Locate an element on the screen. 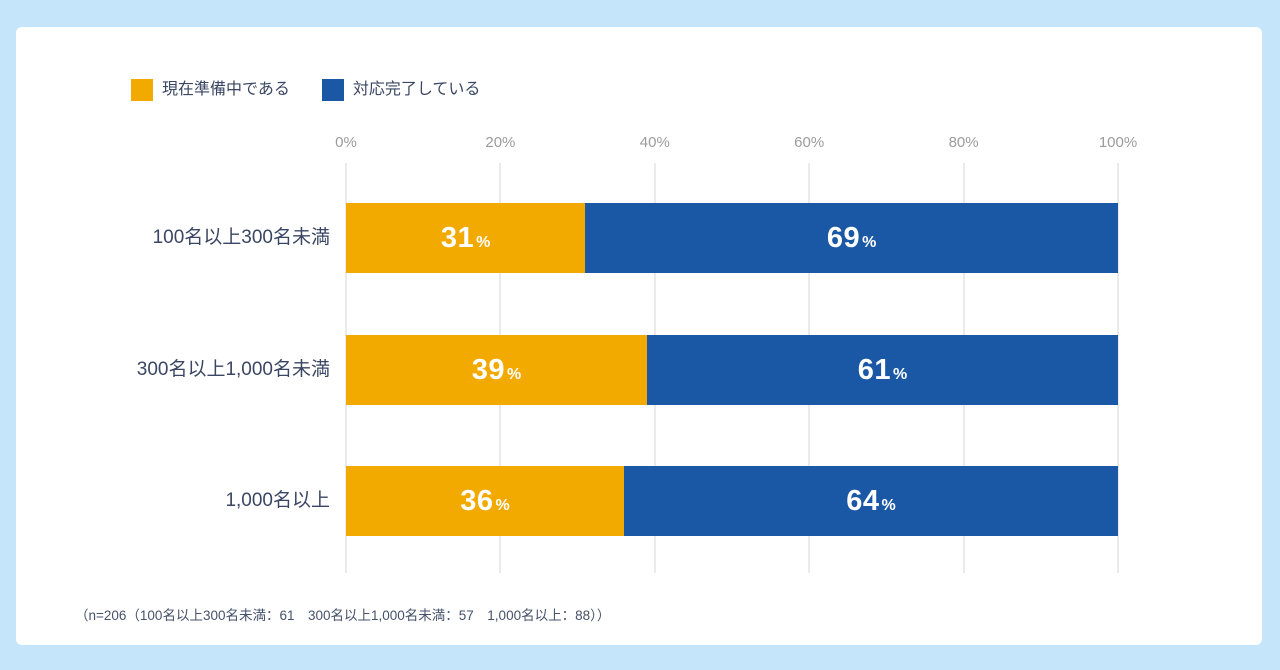 The image size is (1280, 670). x-tick-label: 20% is located at coordinates (500, 142).